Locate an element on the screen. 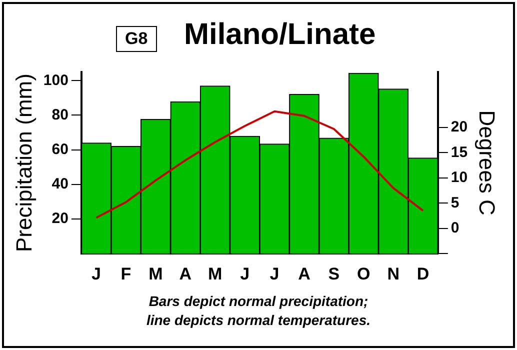  y2-tick-label: 10 is located at coordinates (459, 177).